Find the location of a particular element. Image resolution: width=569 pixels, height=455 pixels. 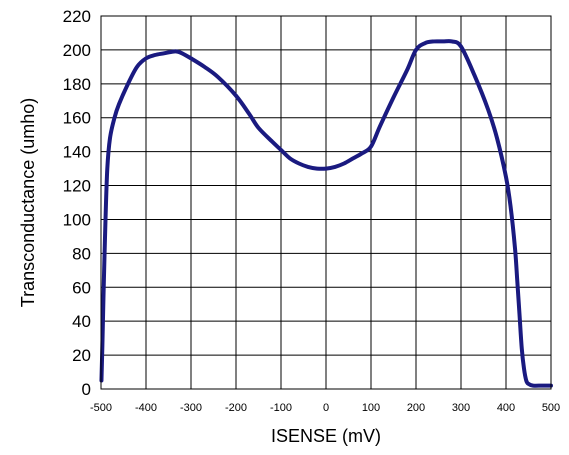

y-tick-label: 200 is located at coordinates (77, 50).